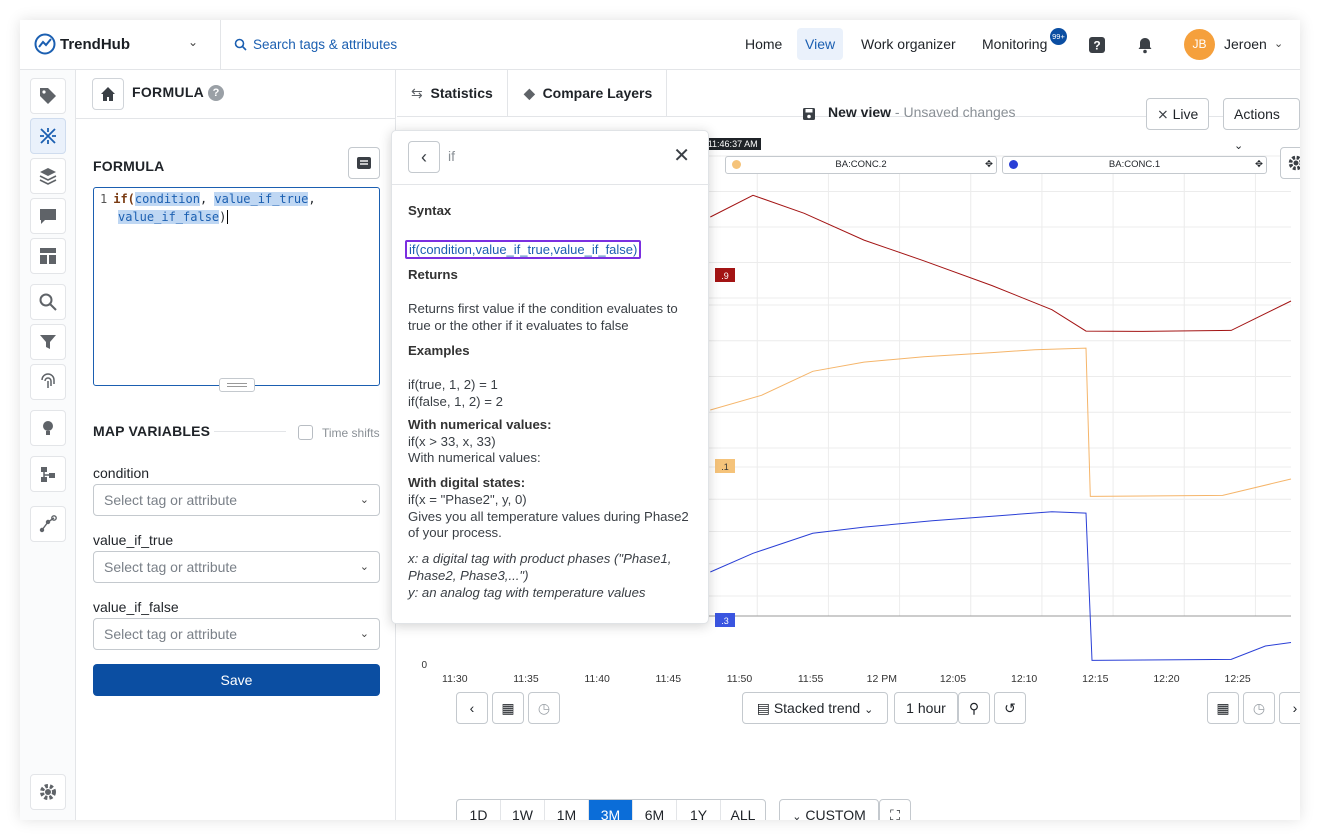 Image resolution: width=1320 pixels, height=840 pixels. What do you see at coordinates (829, 809) in the screenshot?
I see `custom-range-button: ⌄ CUSTOM` at bounding box center [829, 809].